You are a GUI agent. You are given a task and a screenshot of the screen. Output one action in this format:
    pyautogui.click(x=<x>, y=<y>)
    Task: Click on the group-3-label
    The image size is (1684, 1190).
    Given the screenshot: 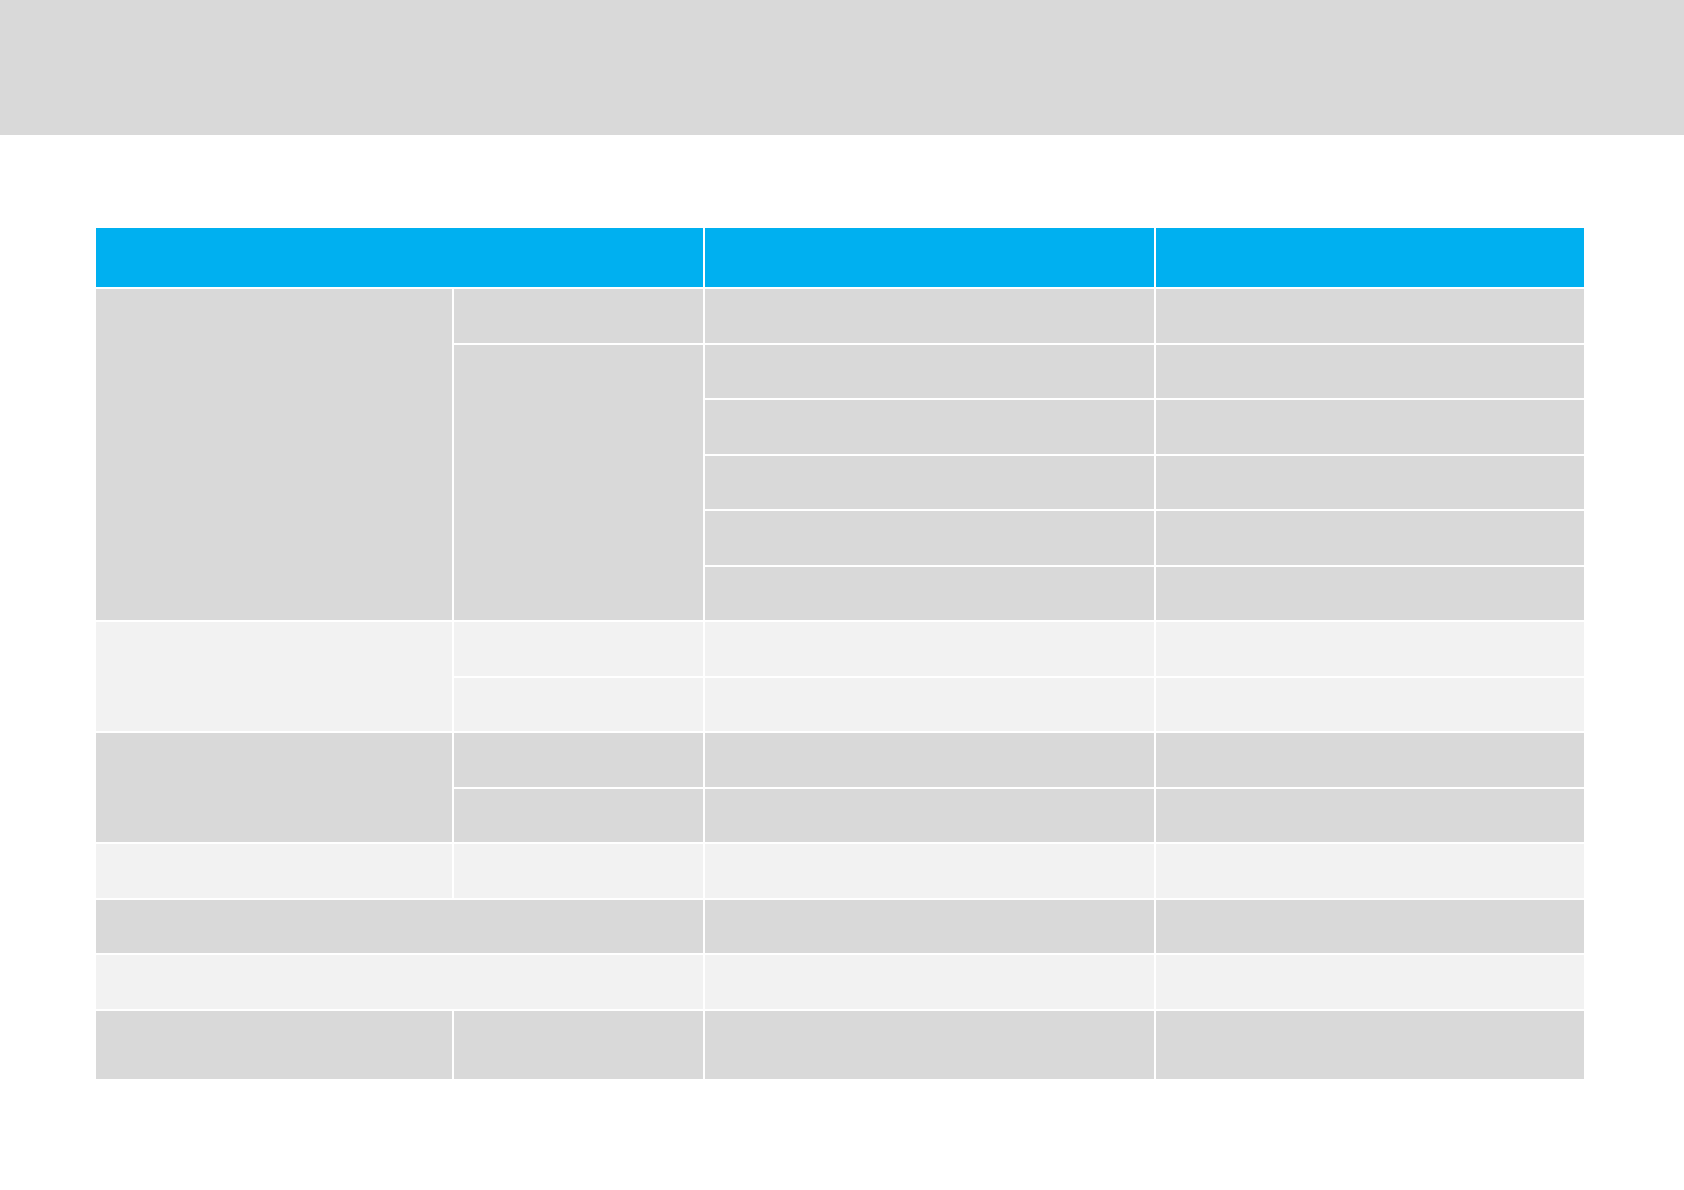 What is the action you would take?
    pyautogui.click(x=274, y=787)
    